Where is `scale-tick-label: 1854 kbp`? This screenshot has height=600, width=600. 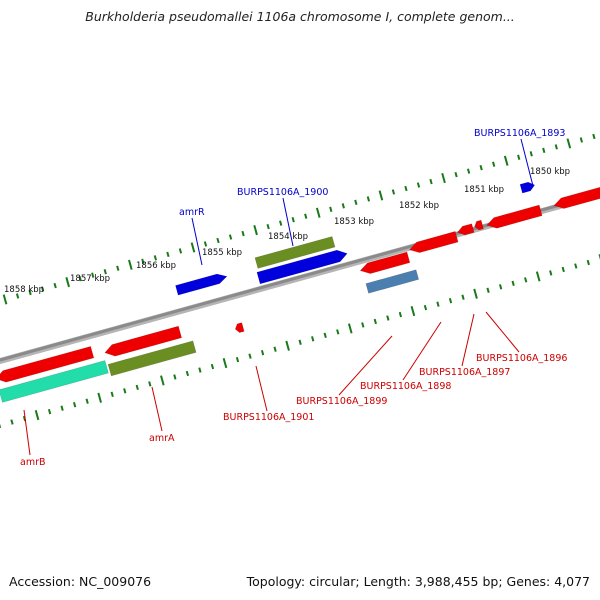 scale-tick-label: 1854 kbp is located at coordinates (288, 237).